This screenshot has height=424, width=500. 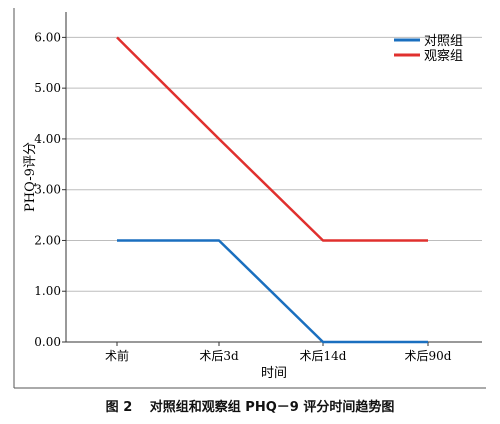 I want to click on x-tick-label: 术后3d, so click(x=219, y=356).